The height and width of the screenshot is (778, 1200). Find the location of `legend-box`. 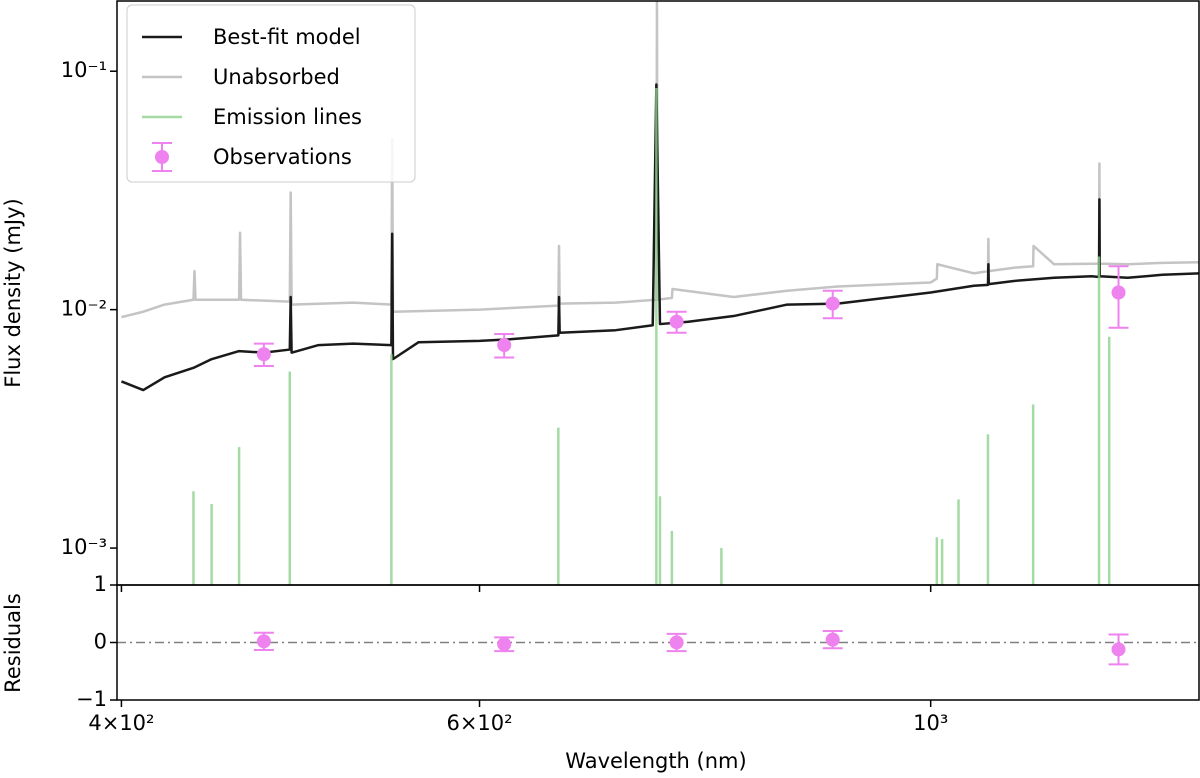

legend-box is located at coordinates (271, 93).